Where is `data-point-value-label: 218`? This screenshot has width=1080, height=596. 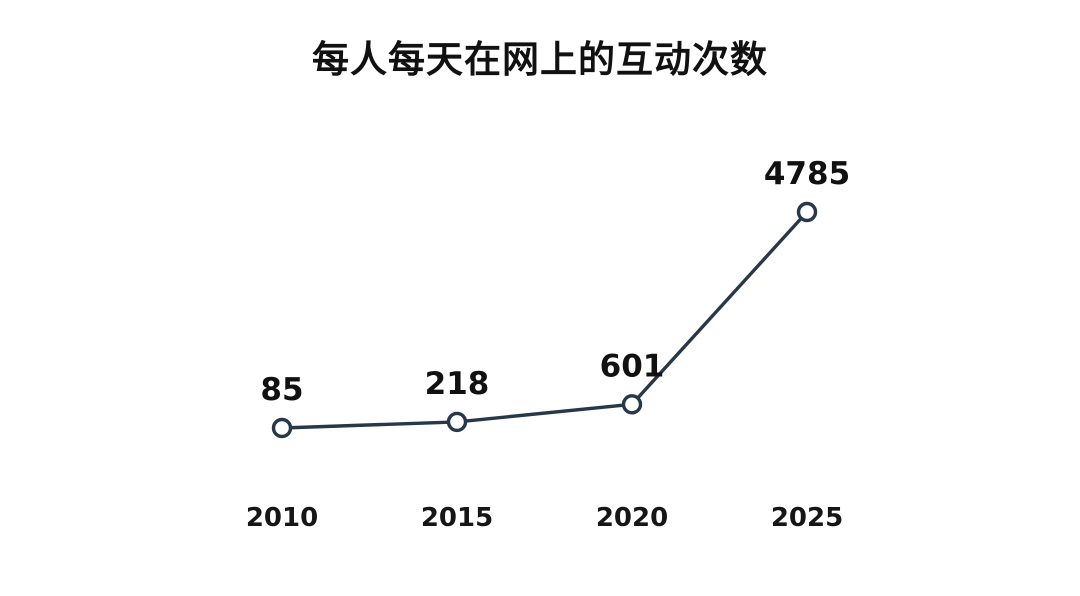 data-point-value-label: 218 is located at coordinates (457, 384).